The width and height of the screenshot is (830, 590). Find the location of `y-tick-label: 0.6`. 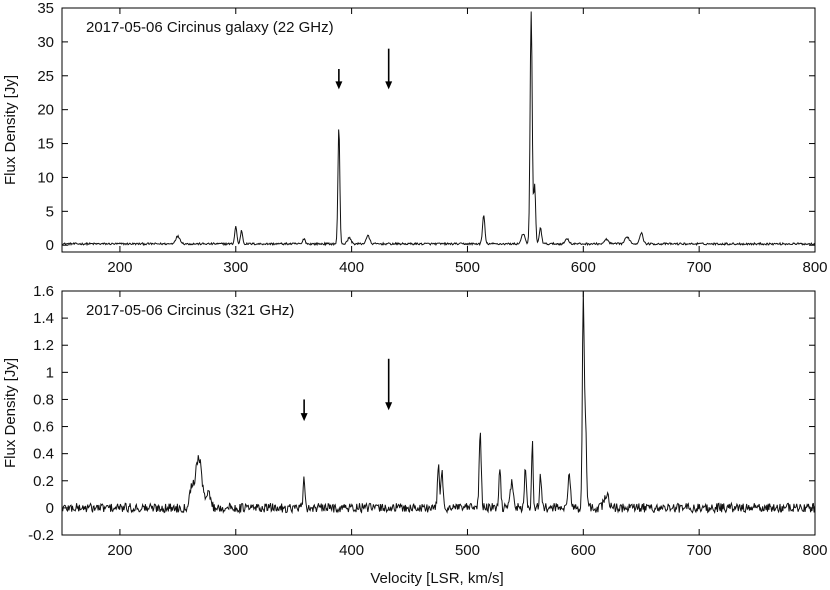

y-tick-label: 0.6 is located at coordinates (43, 427).